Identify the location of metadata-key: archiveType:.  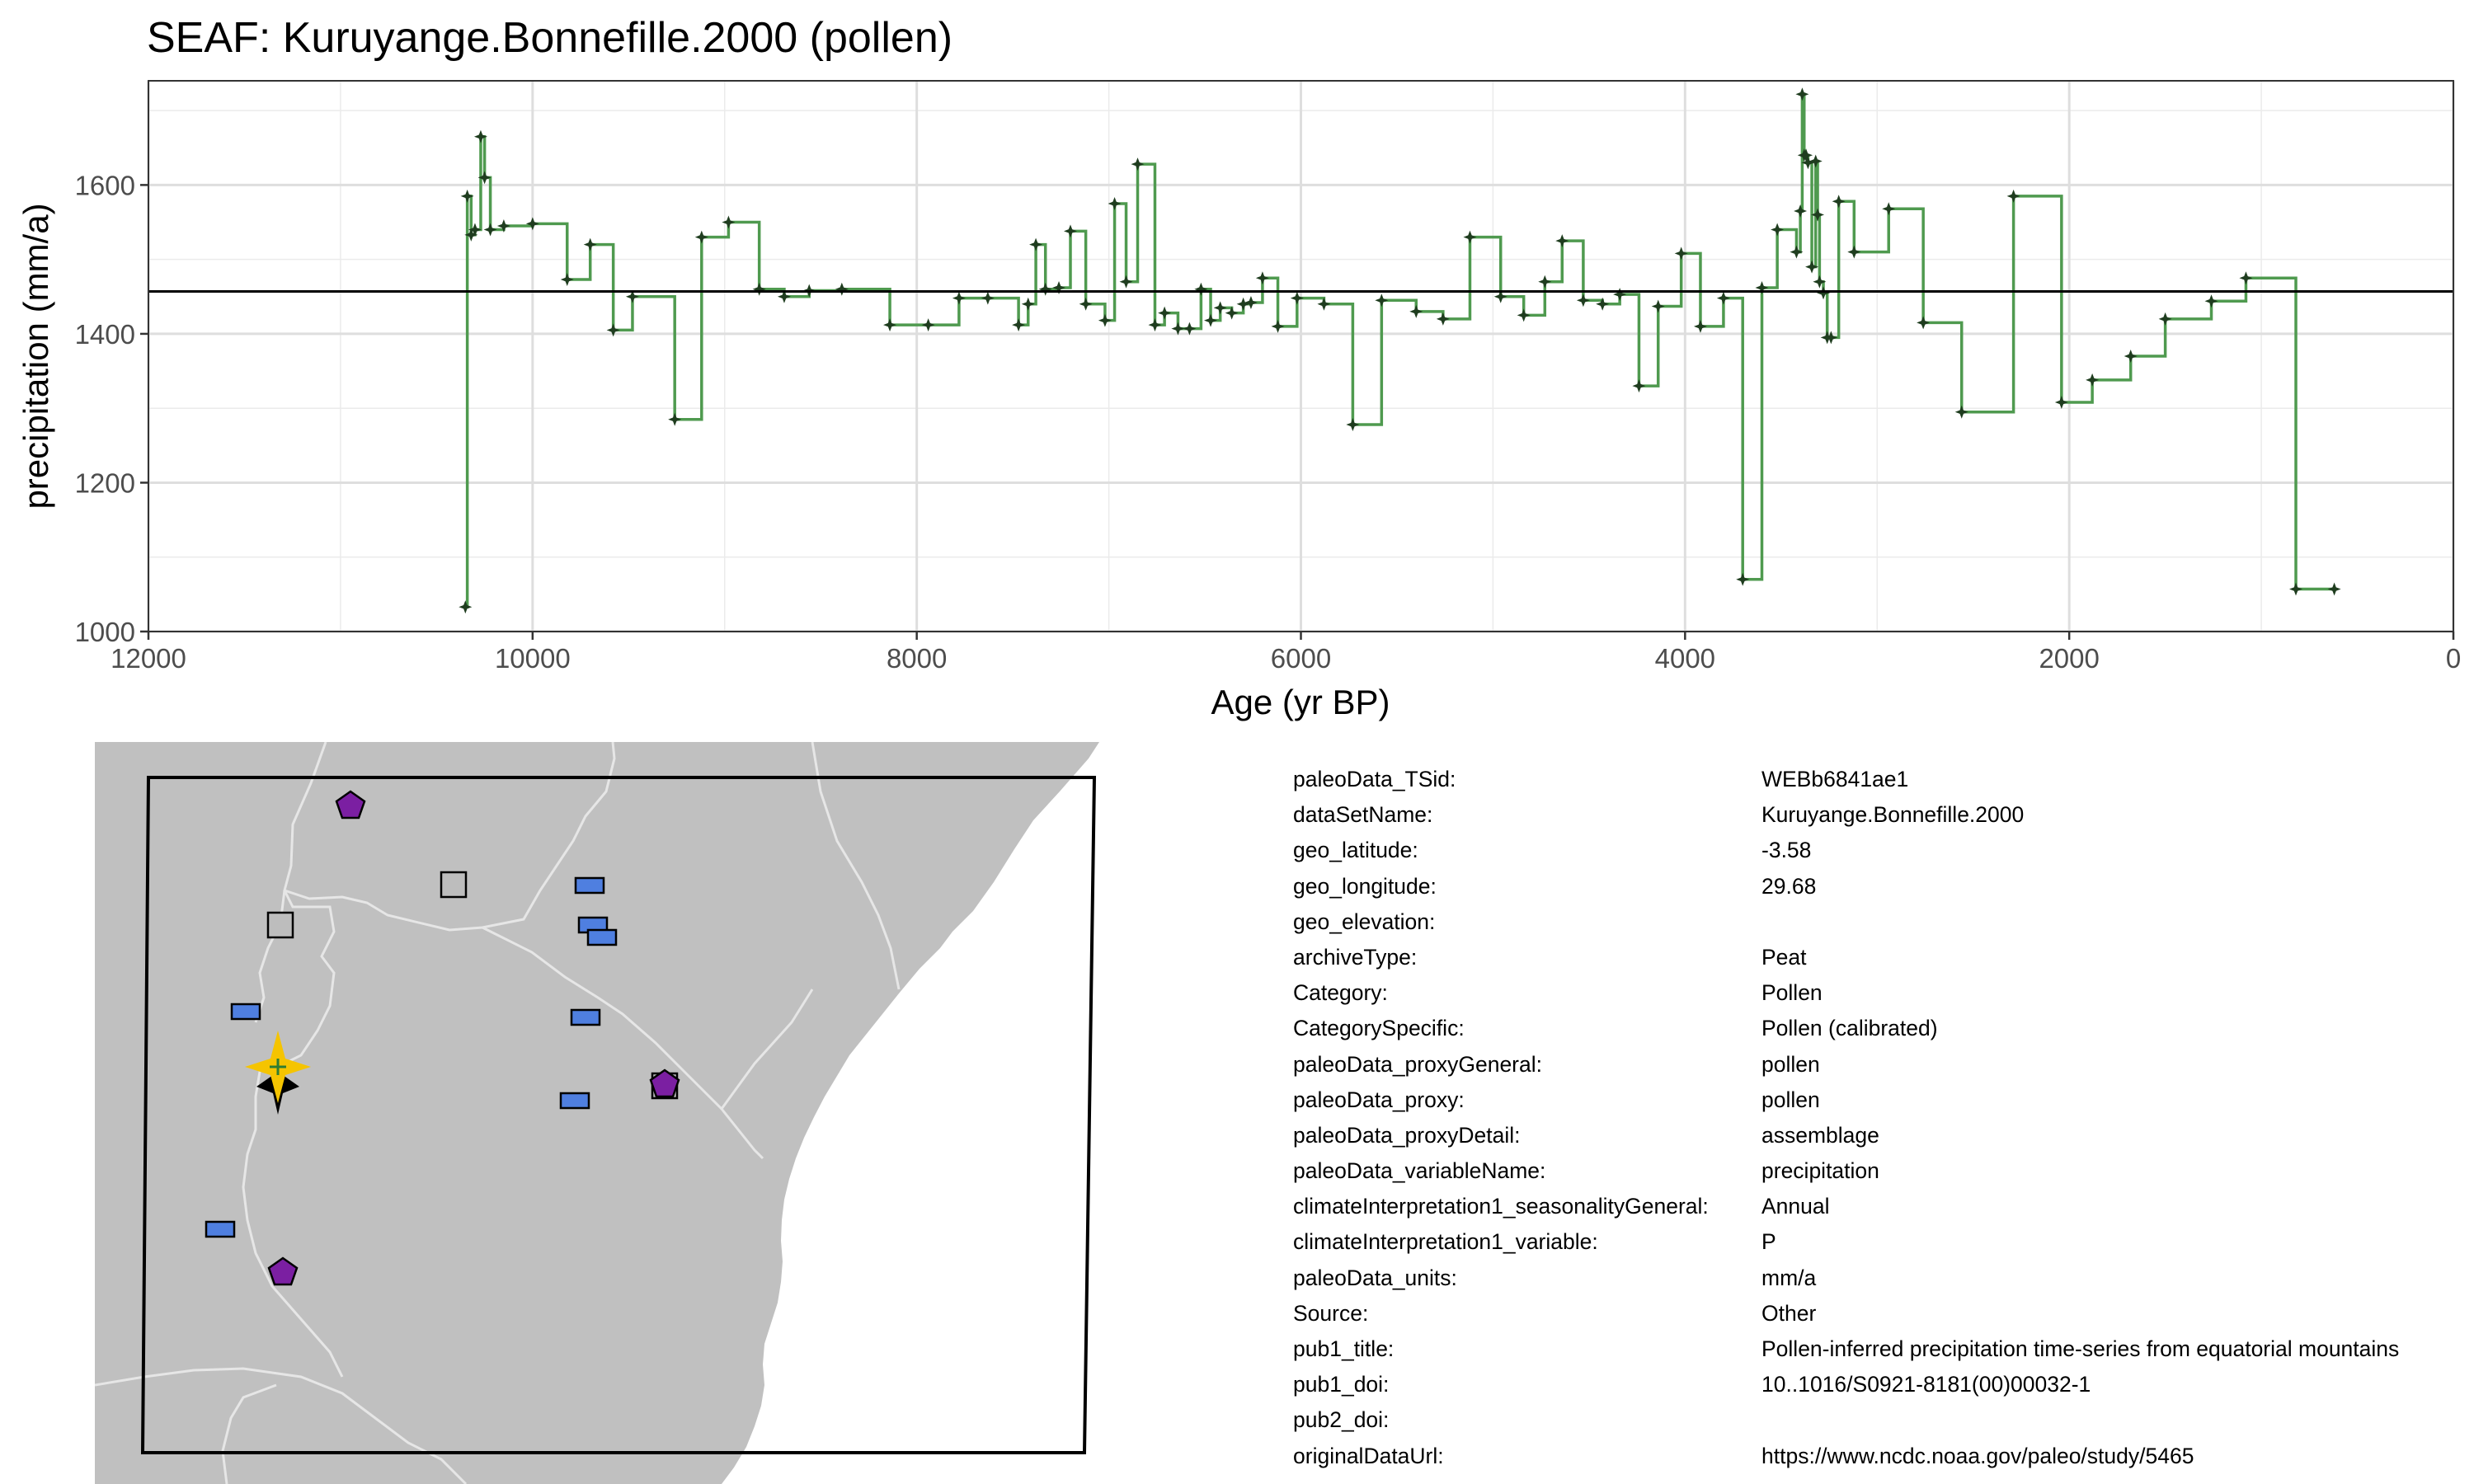
(1355, 957).